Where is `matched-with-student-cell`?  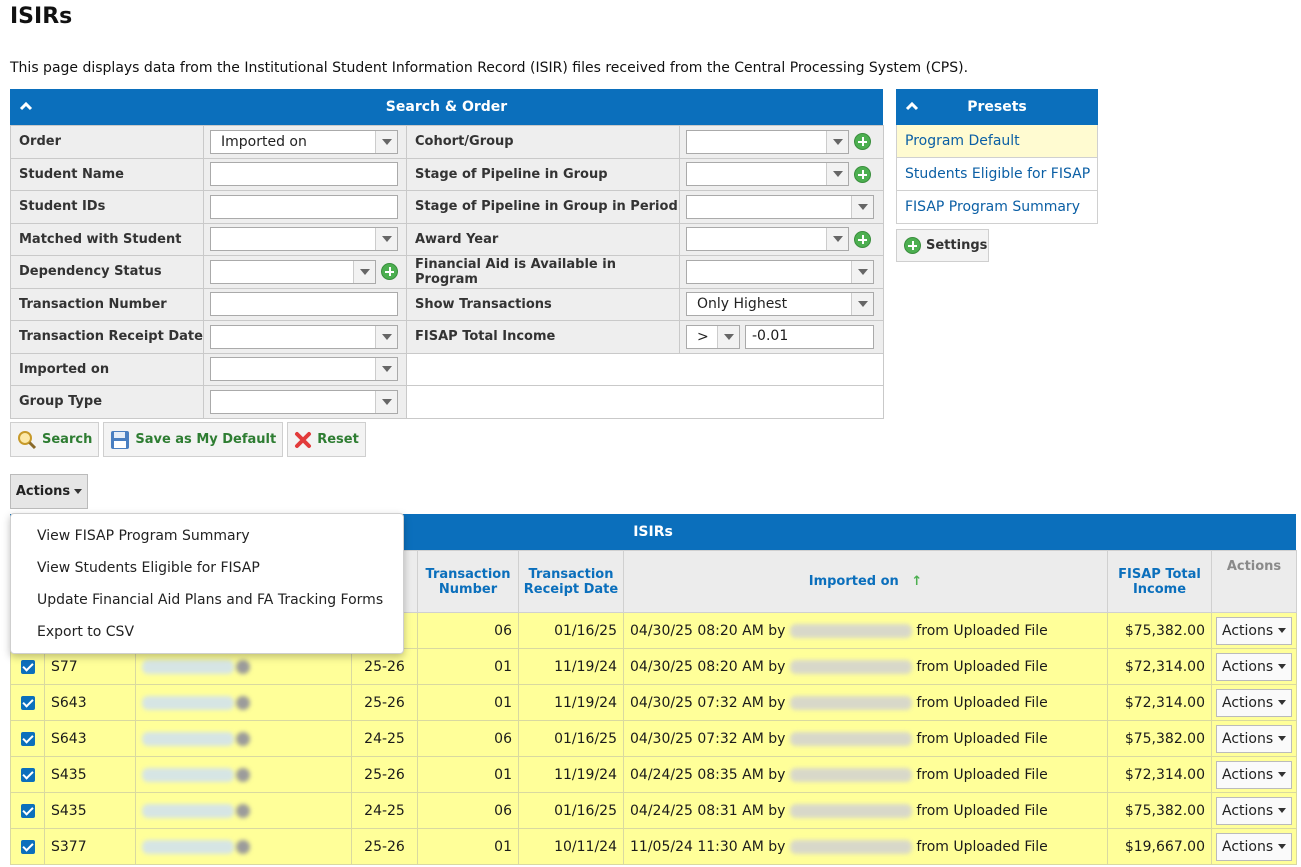 matched-with-student-cell is located at coordinates (305, 239).